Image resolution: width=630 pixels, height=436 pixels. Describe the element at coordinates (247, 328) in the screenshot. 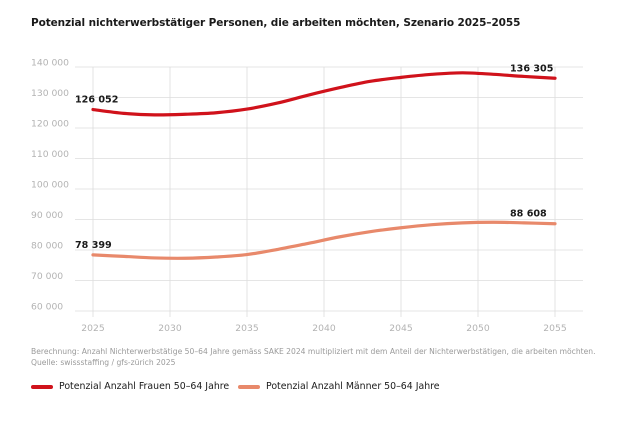

I see `x-tick-label: 2035` at that location.